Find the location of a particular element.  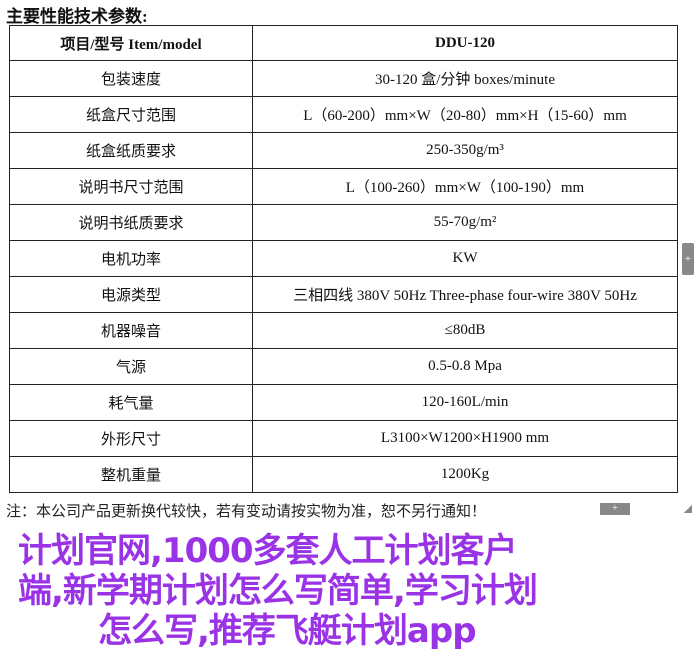

table-row: 纸盒尺寸范围 L（60-200）mm×W（20-80）mm×H（15-60）mm is located at coordinates (343, 114).